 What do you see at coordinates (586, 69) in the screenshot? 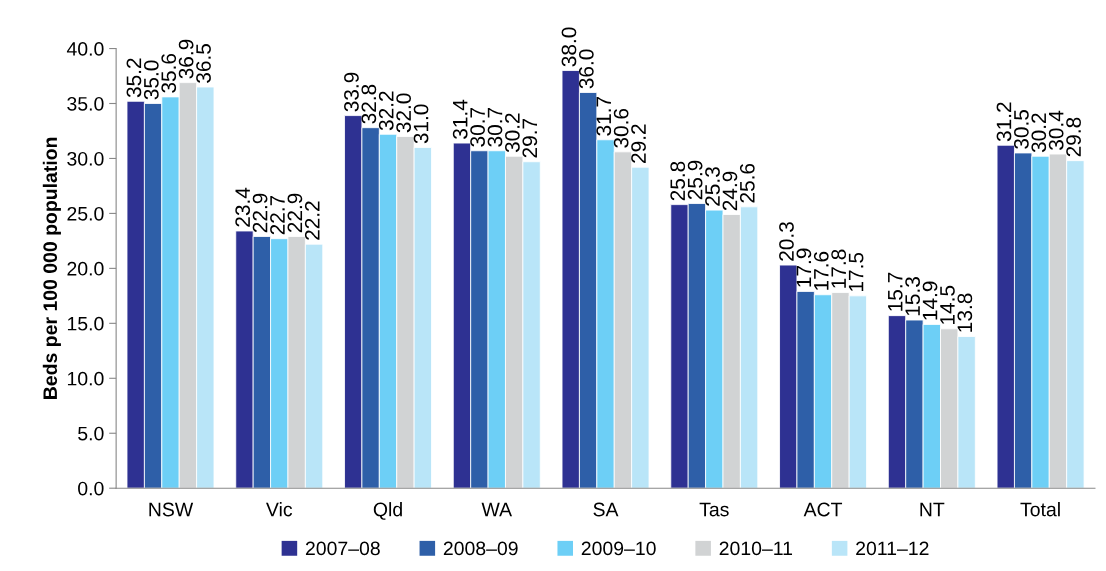
I see `data-label: 36.0` at bounding box center [586, 69].